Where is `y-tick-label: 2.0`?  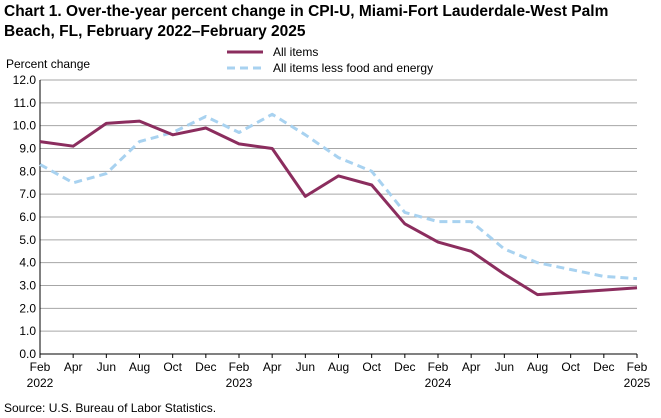
y-tick-label: 2.0 is located at coordinates (27, 308).